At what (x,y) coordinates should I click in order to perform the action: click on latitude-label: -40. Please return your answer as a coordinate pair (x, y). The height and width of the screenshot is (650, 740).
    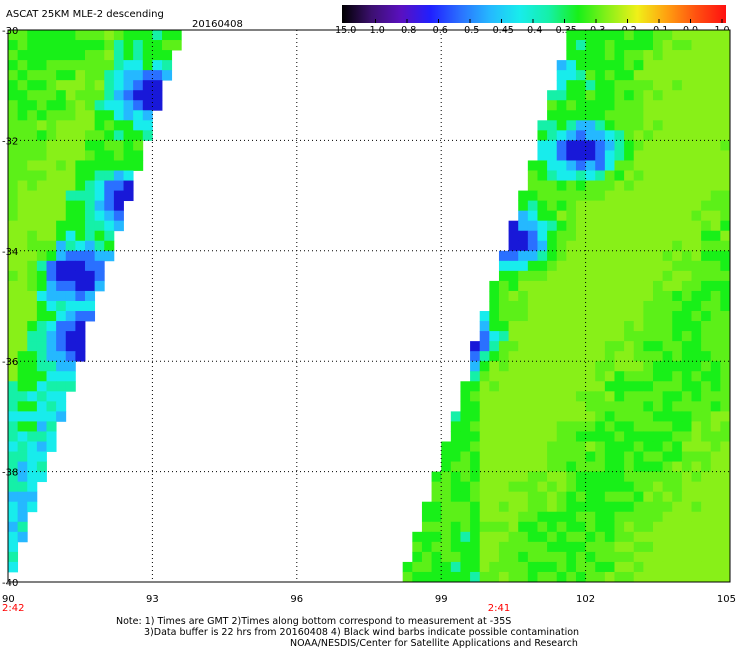
    Looking at the image, I should click on (10, 583).